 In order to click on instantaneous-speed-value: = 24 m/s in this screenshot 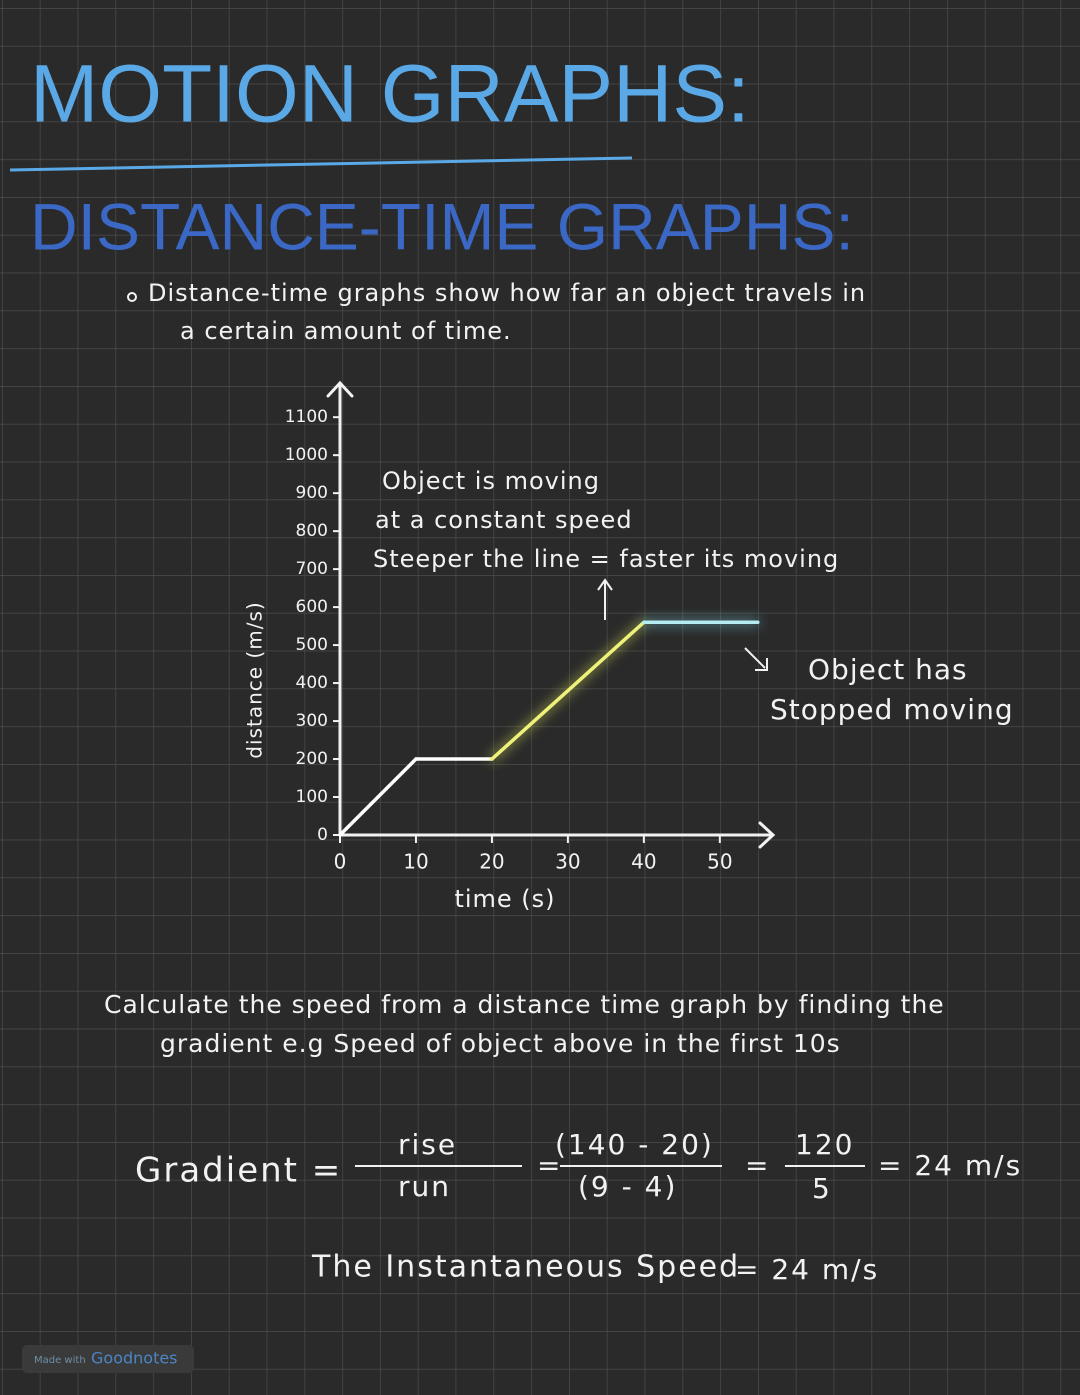, I will do `click(807, 1269)`.